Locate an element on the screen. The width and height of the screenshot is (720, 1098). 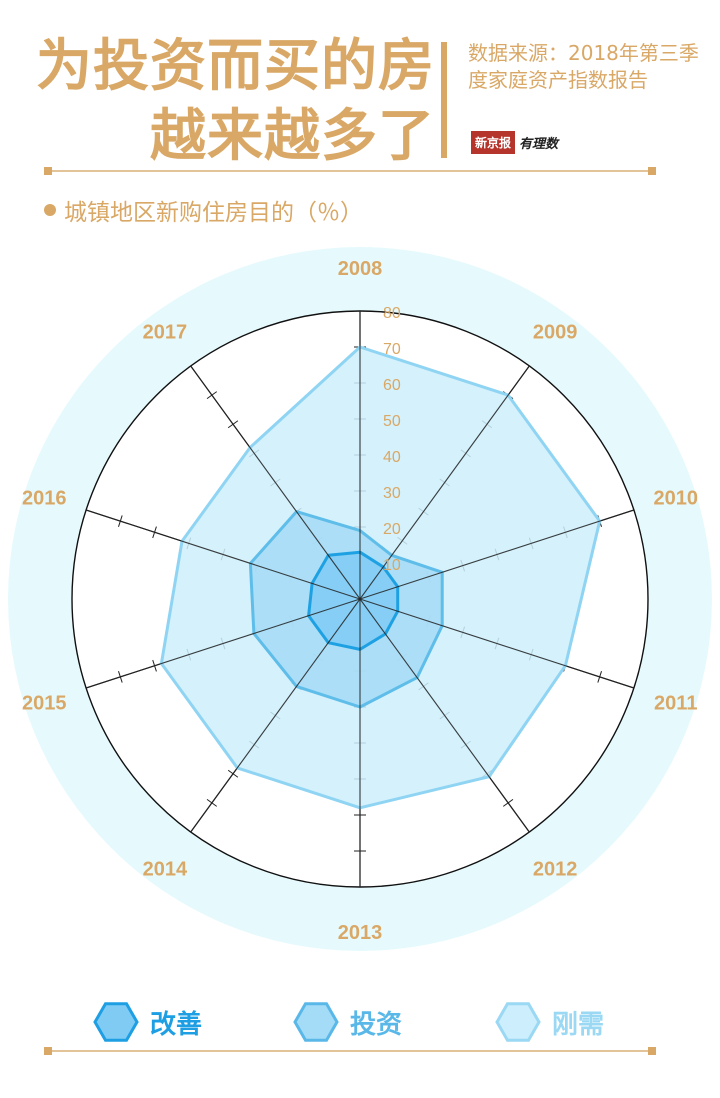
legend-item-gangxu: 刚需 is located at coordinates (549, 1022).